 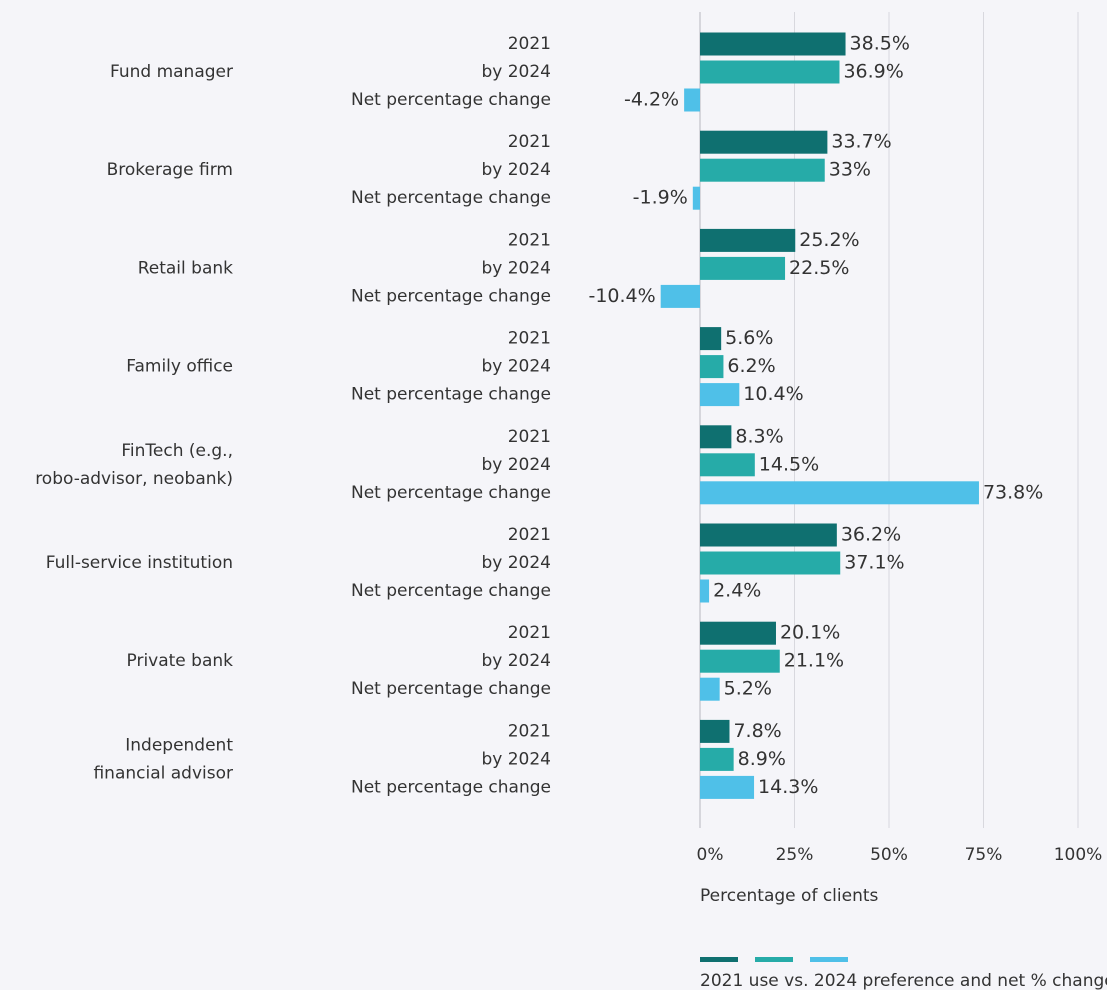 What do you see at coordinates (134, 465) in the screenshot?
I see `category-label: FinTech (e.g., robo-advisor, neobank)` at bounding box center [134, 465].